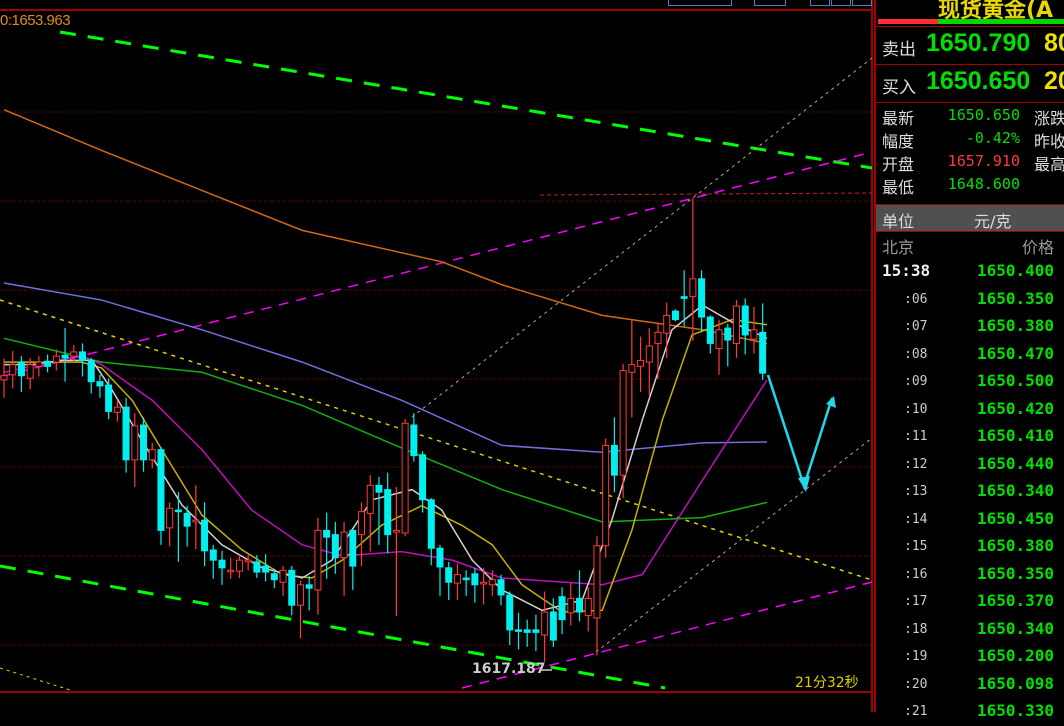 The width and height of the screenshot is (1064, 726). What do you see at coordinates (1054, 81) in the screenshot?
I see `buy-volume: 20` at bounding box center [1054, 81].